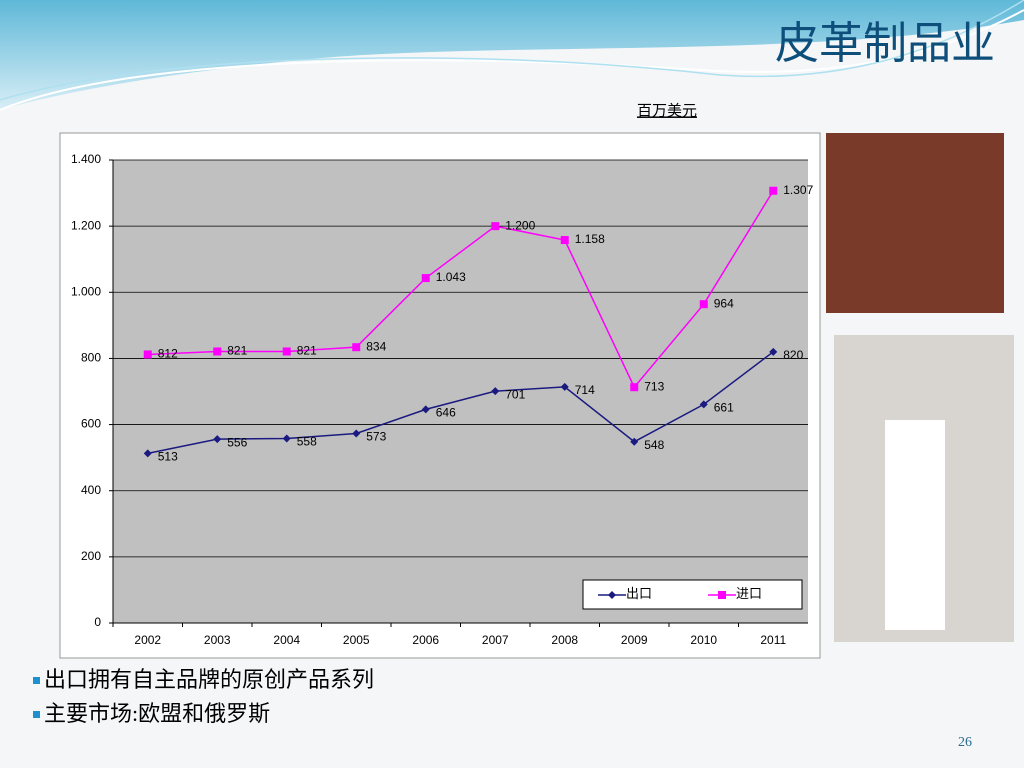 This screenshot has height=768, width=1024. Describe the element at coordinates (86, 159) in the screenshot. I see `y-tick-label: 1.400` at that location.